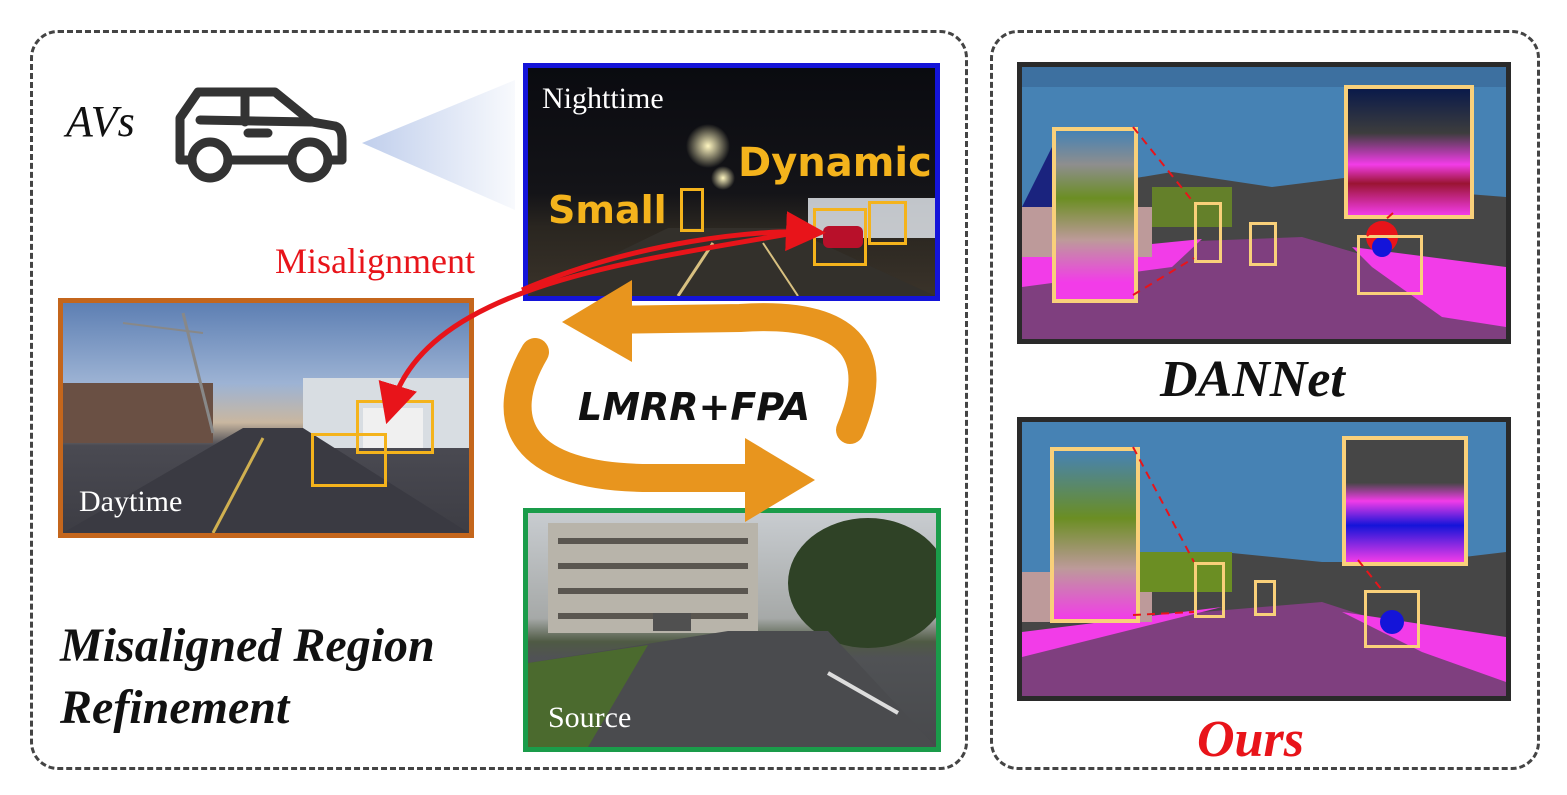 Image resolution: width=1567 pixels, height=795 pixels. Describe the element at coordinates (131, 501) in the screenshot. I see `daytime-label: Daytime` at that location.